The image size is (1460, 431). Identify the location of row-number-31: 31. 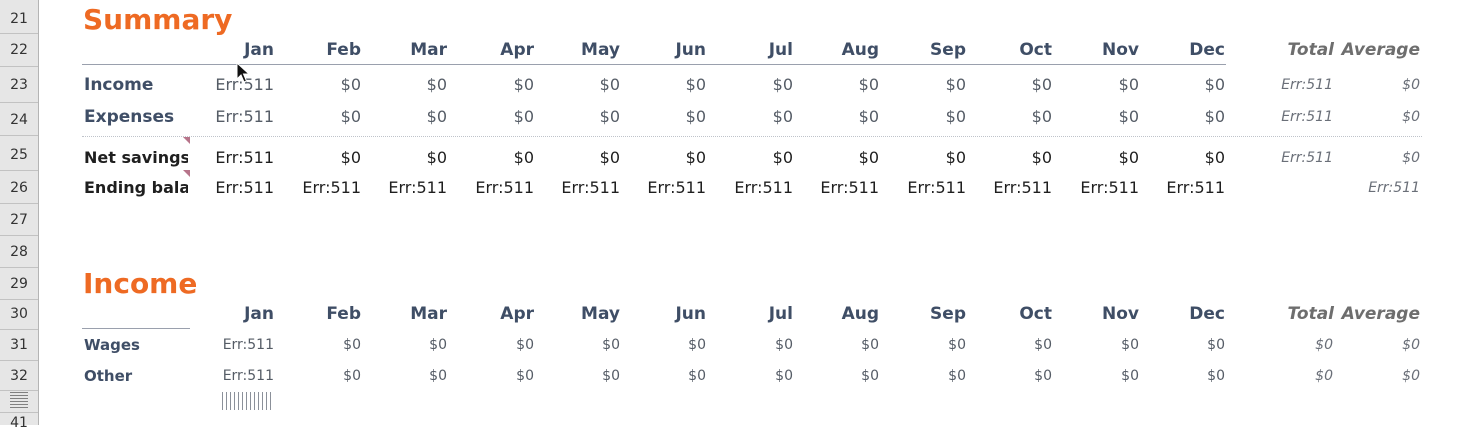
(19, 345).